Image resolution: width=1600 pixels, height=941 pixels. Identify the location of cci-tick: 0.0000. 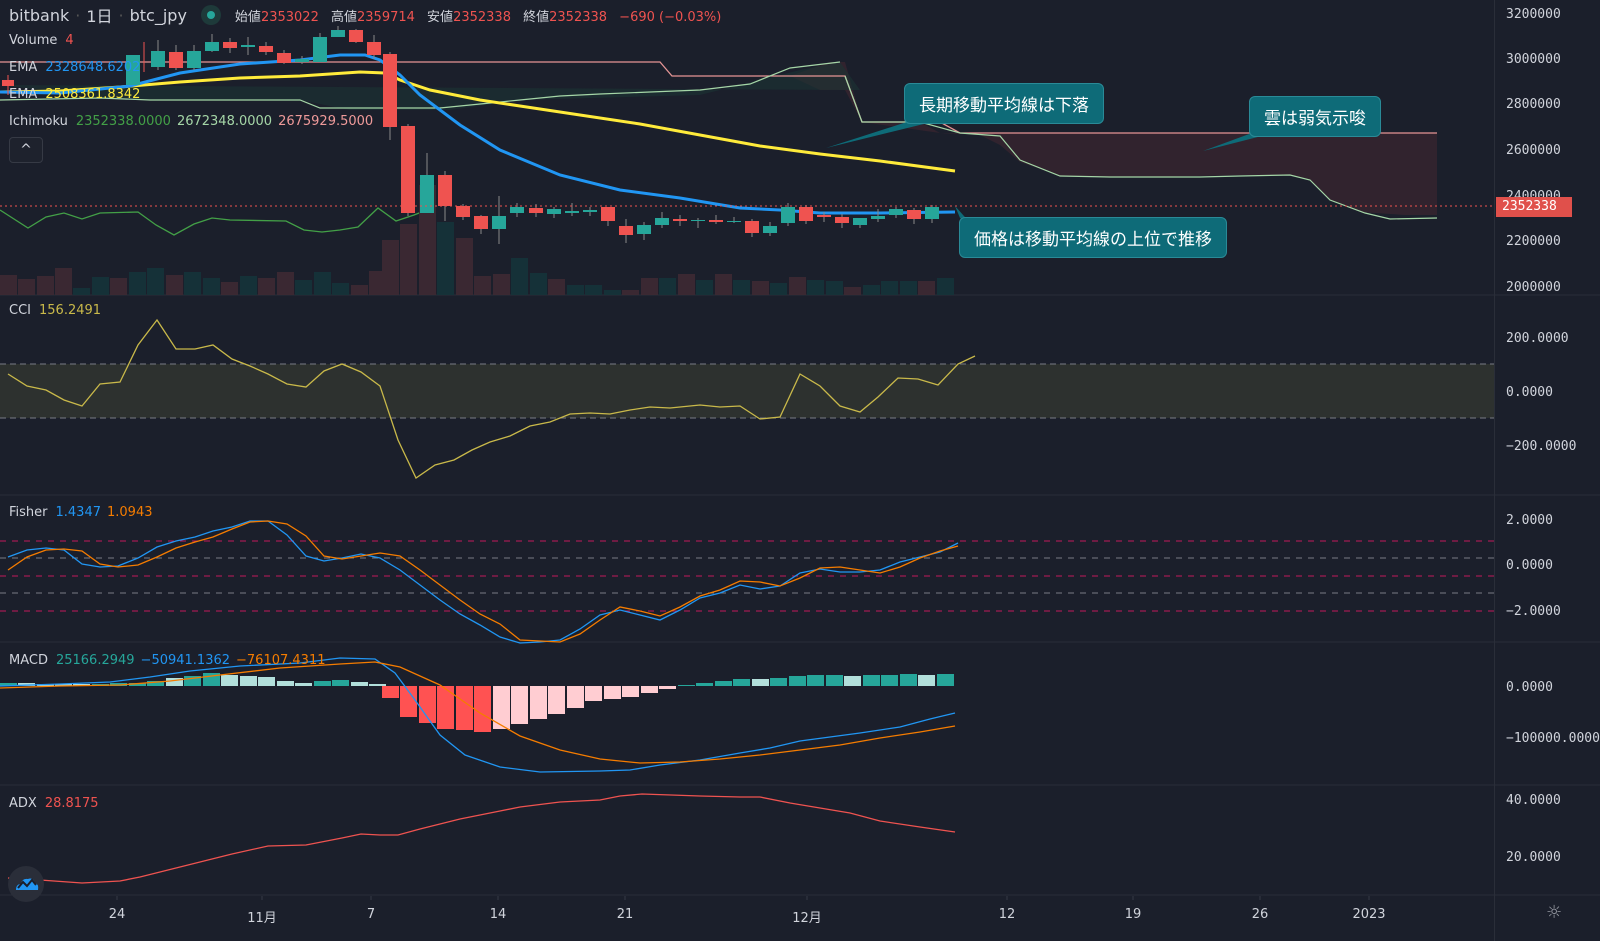
(1529, 392).